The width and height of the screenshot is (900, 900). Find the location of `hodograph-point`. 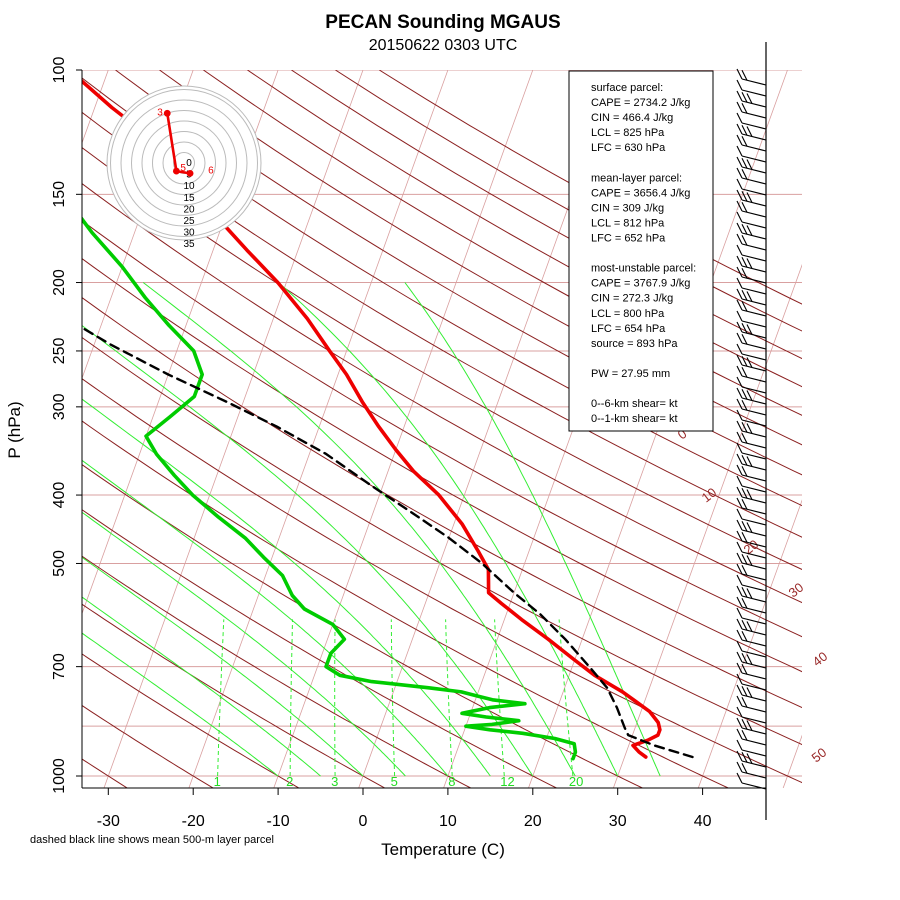

hodograph-point is located at coordinates (190, 173).